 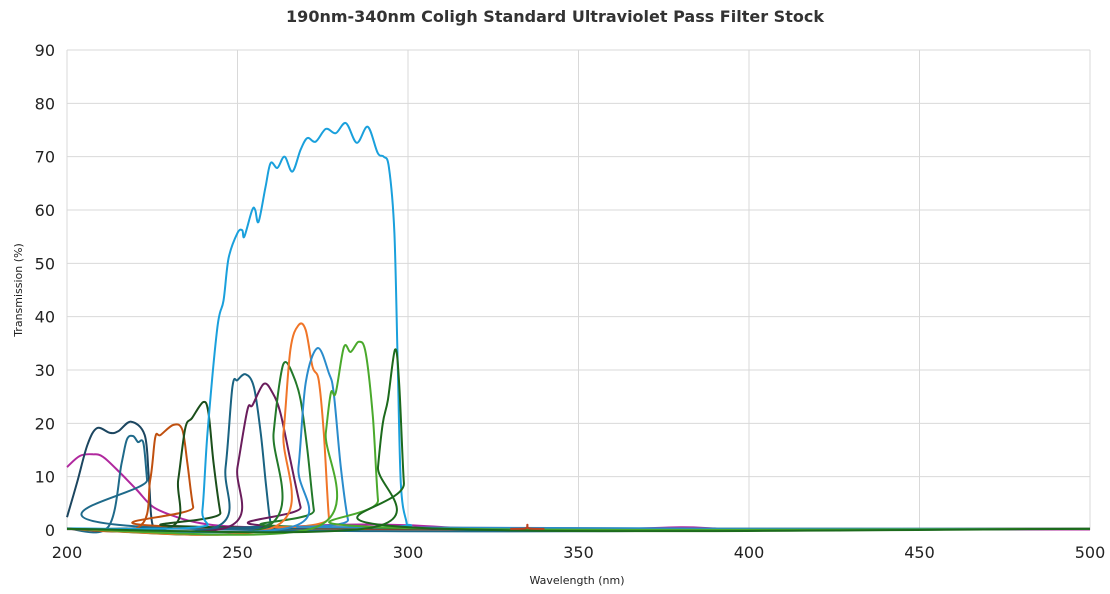 What do you see at coordinates (576, 580) in the screenshot?
I see `x-axis-label: Wavelength (nm)` at bounding box center [576, 580].